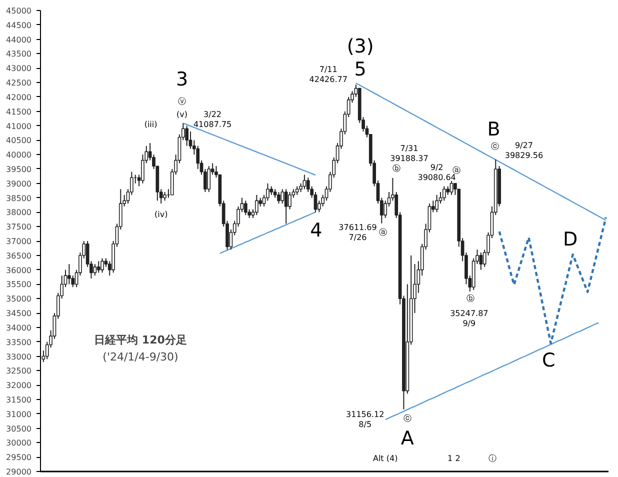 This screenshot has width=618, height=477. What do you see at coordinates (385, 458) in the screenshot?
I see `annotation: Alt (4)` at bounding box center [385, 458].